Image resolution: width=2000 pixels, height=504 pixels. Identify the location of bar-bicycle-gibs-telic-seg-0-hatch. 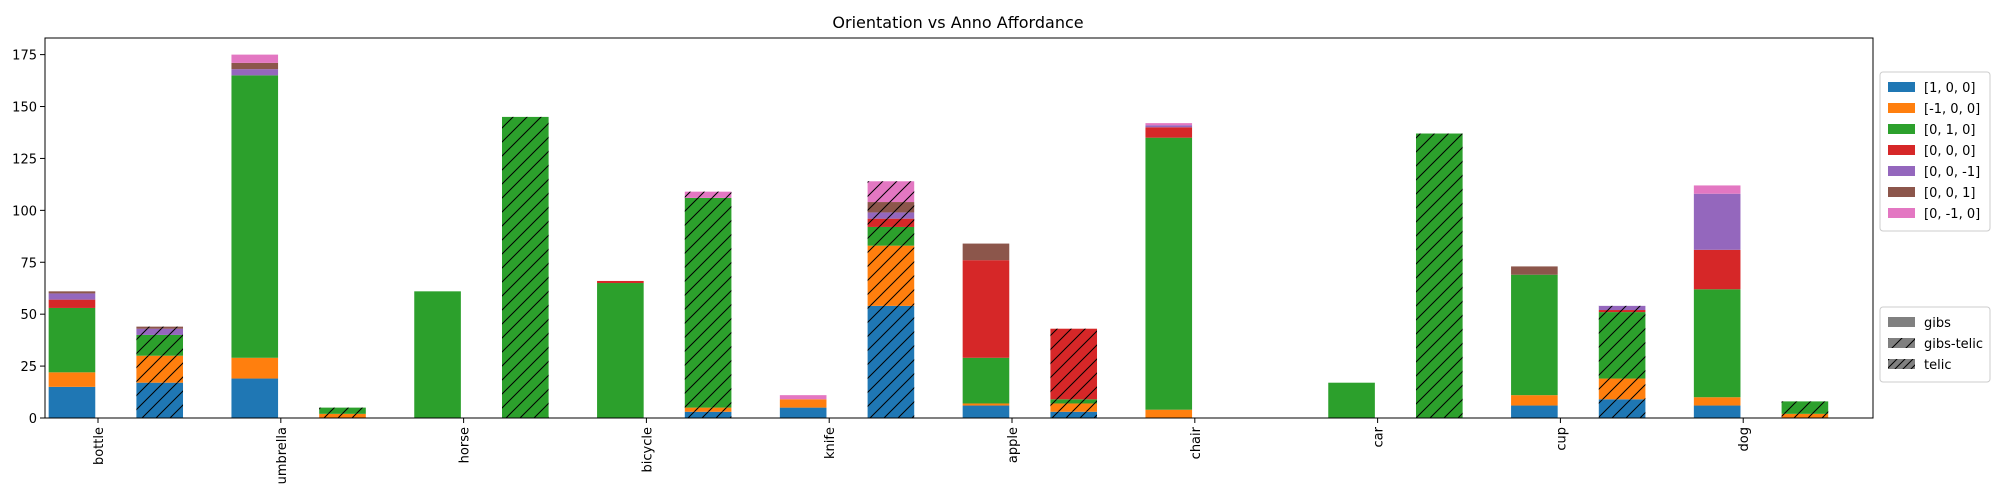
(708, 414).